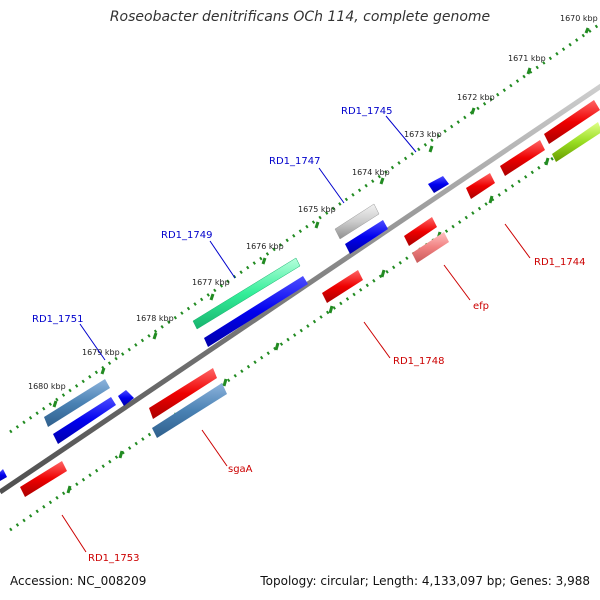 The height and width of the screenshot is (600, 600). I want to click on tick-label: 1672 kbp, so click(476, 97).